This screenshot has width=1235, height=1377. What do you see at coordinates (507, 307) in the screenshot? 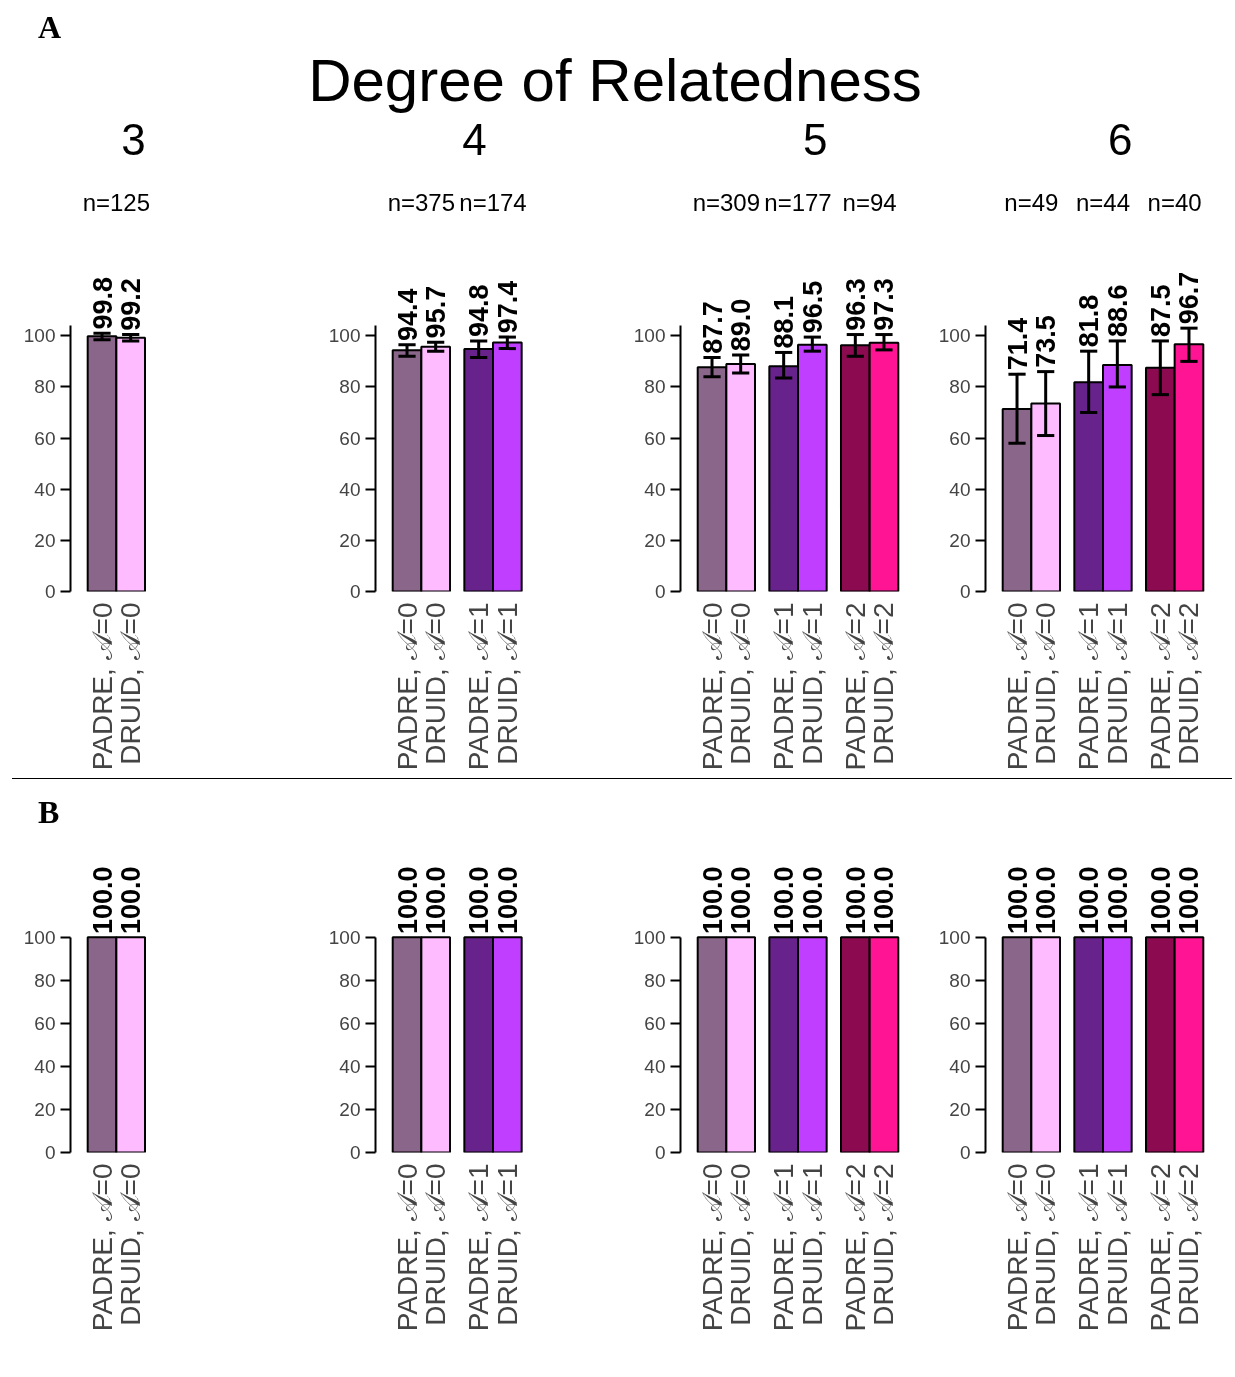
I see `data-label: 97.4` at bounding box center [507, 307].